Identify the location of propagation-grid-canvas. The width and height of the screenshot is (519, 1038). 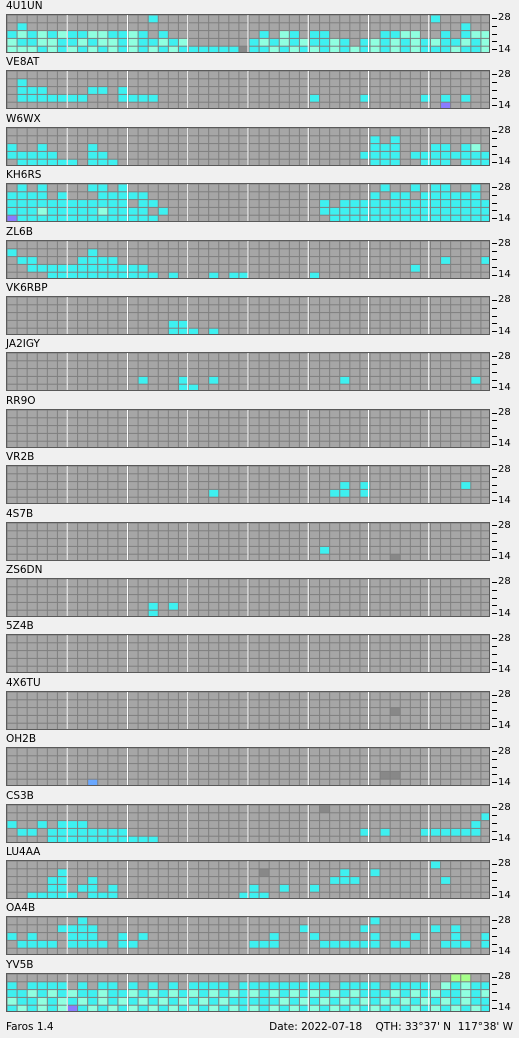
(248, 90).